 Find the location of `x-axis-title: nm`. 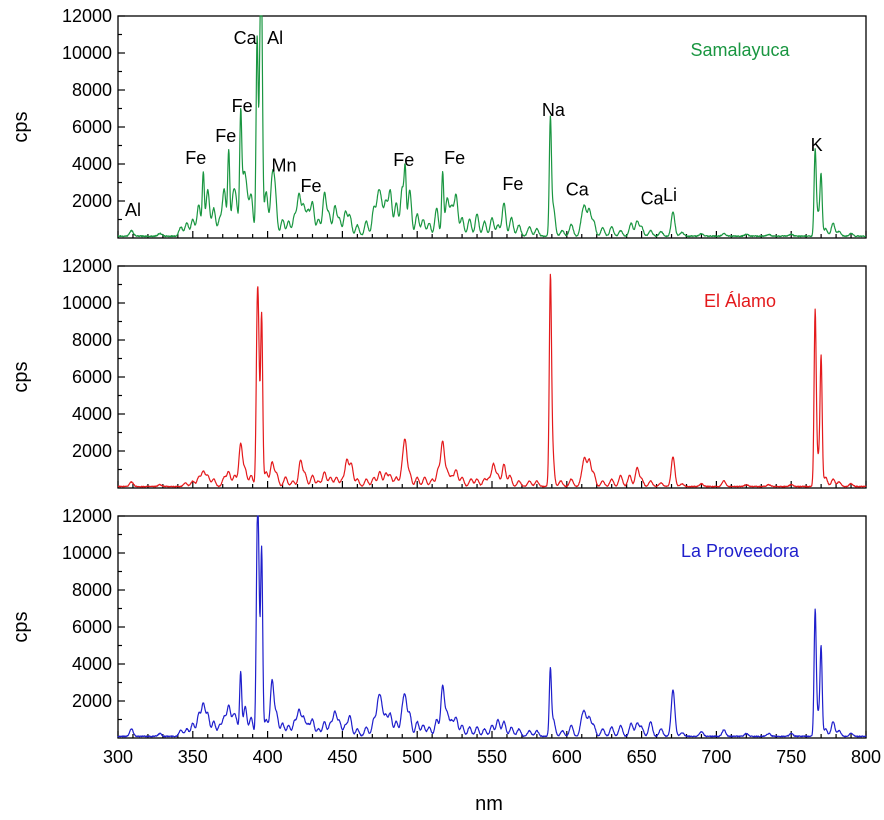

x-axis-title: nm is located at coordinates (489, 804).